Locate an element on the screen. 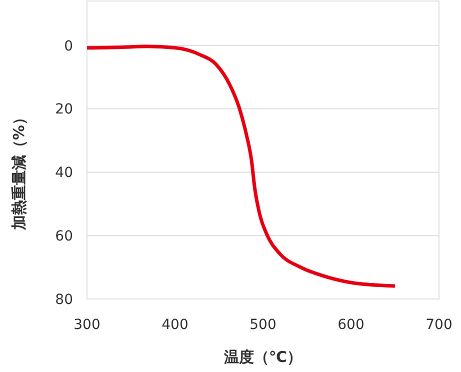 The image size is (461, 372). y-tick-label: 40 is located at coordinates (64, 173).